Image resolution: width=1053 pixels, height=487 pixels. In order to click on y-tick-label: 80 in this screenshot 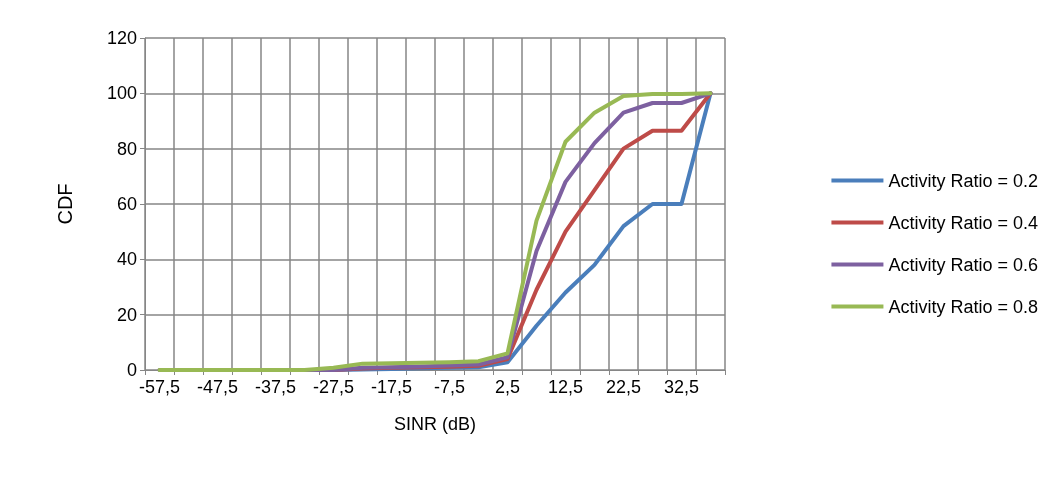, I will do `click(126, 148)`.